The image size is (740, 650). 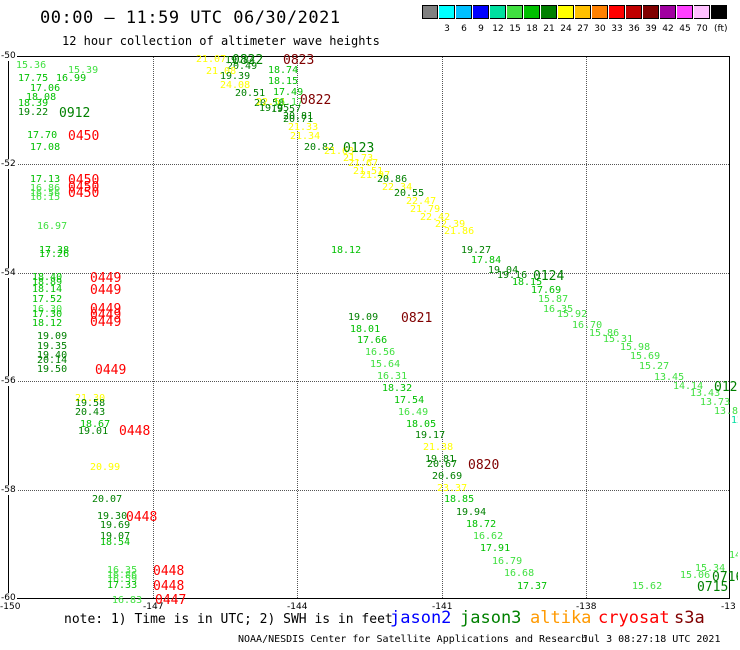 What do you see at coordinates (495, 548) in the screenshot?
I see `wave-height-value: 17.91` at bounding box center [495, 548].